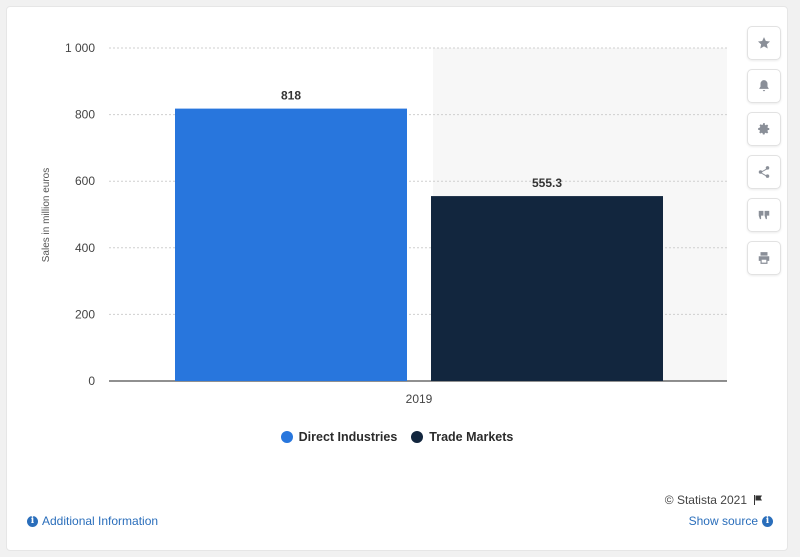  What do you see at coordinates (291, 96) in the screenshot?
I see `data-label: 818` at bounding box center [291, 96].